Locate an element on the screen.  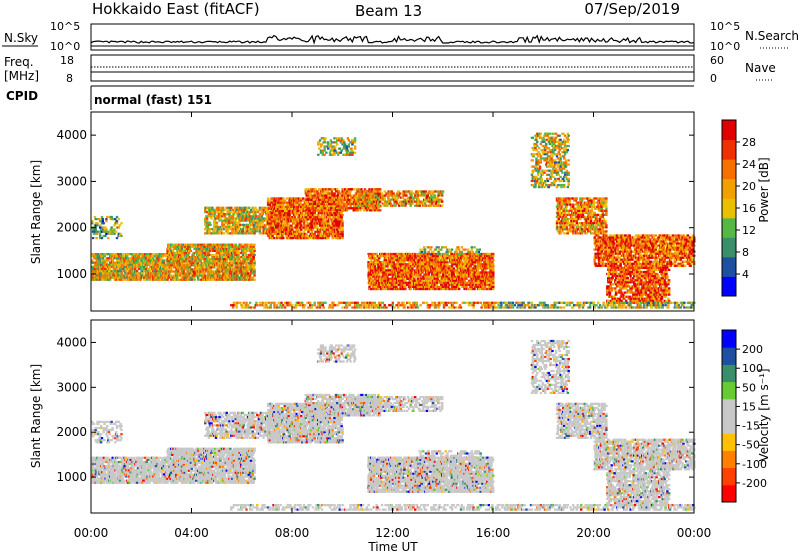
freq-right-tick-bottom: 0 is located at coordinates (713, 78).